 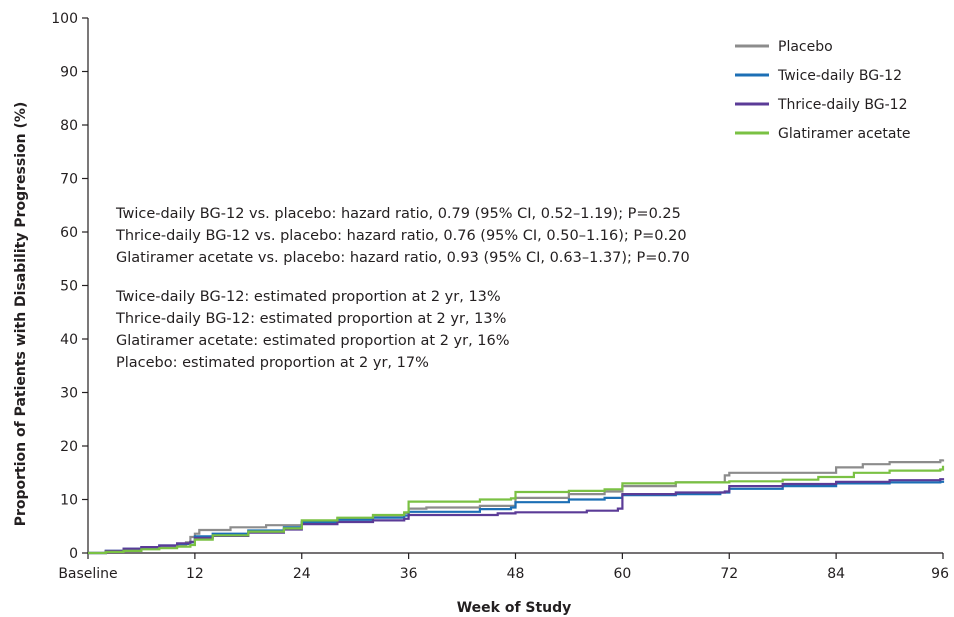 I want to click on legend-label-glatiramer: Glatiramer acetate, so click(x=844, y=134).